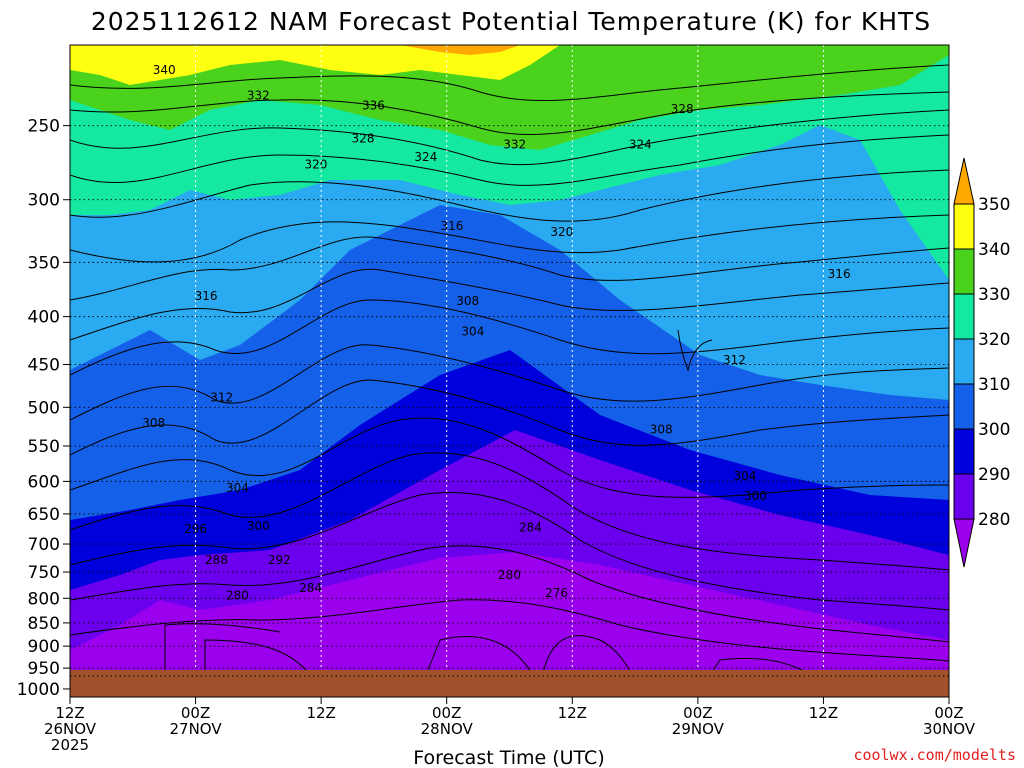 This screenshot has width=1024, height=768. Describe the element at coordinates (70, 729) in the screenshot. I see `x-tick-label: 26NOV` at that location.